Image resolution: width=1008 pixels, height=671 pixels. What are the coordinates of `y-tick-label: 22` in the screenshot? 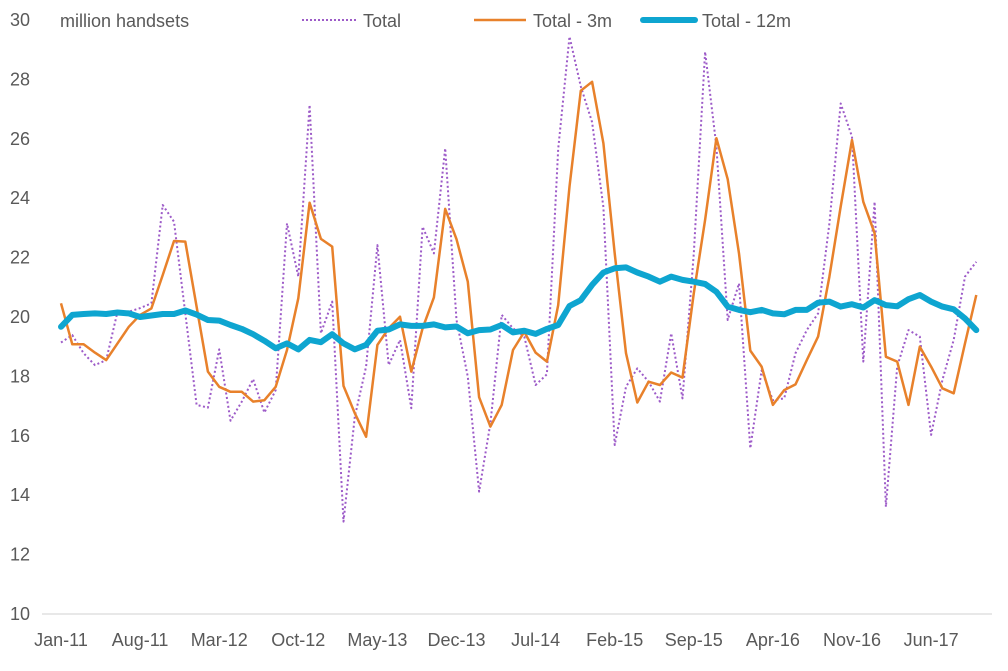 It's located at (20, 258).